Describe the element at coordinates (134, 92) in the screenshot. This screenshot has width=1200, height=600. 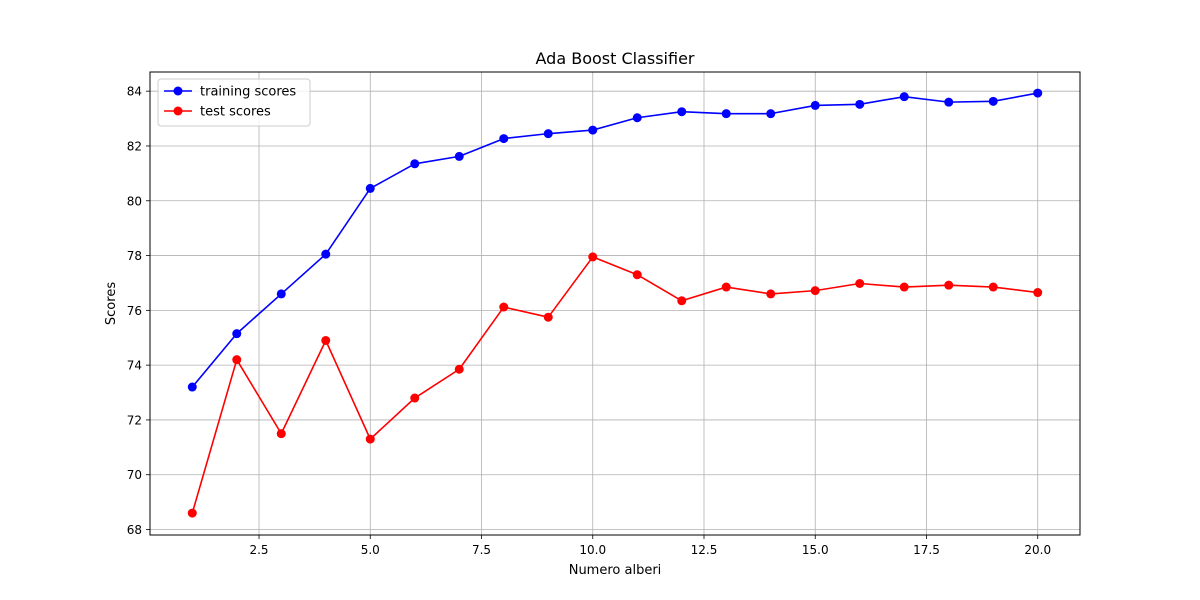
I see `y-tick-label: 84` at that location.